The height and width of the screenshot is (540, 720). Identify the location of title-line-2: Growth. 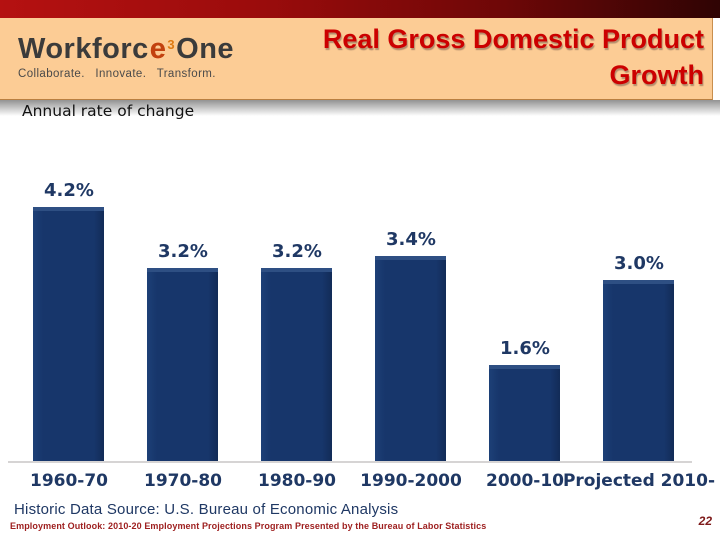
(657, 75).